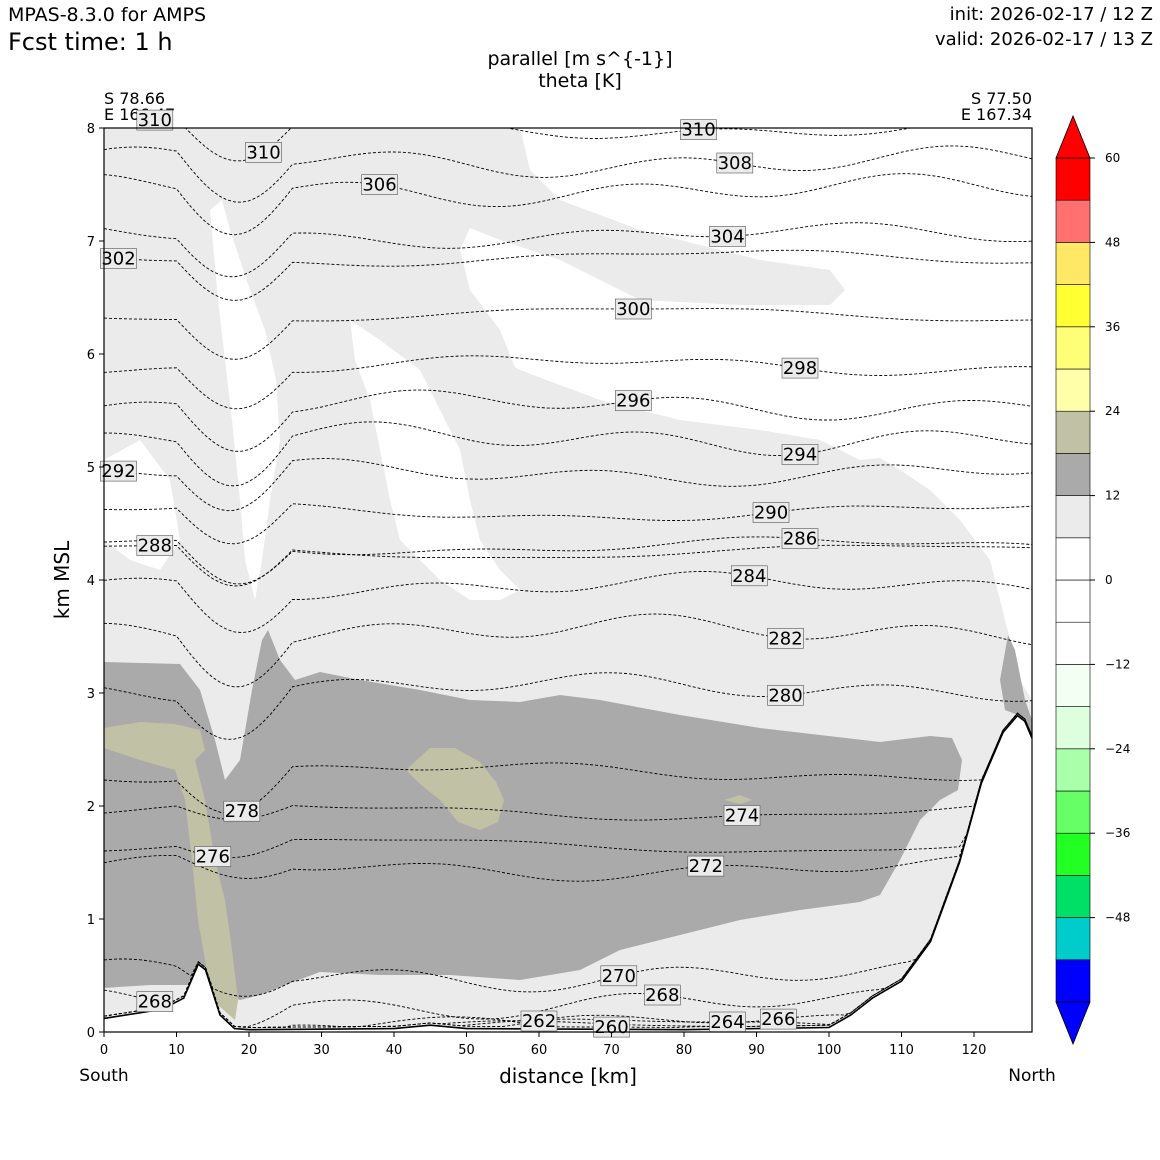  What do you see at coordinates (1112, 496) in the screenshot?
I see `colorbar-tick-label: 12` at bounding box center [1112, 496].